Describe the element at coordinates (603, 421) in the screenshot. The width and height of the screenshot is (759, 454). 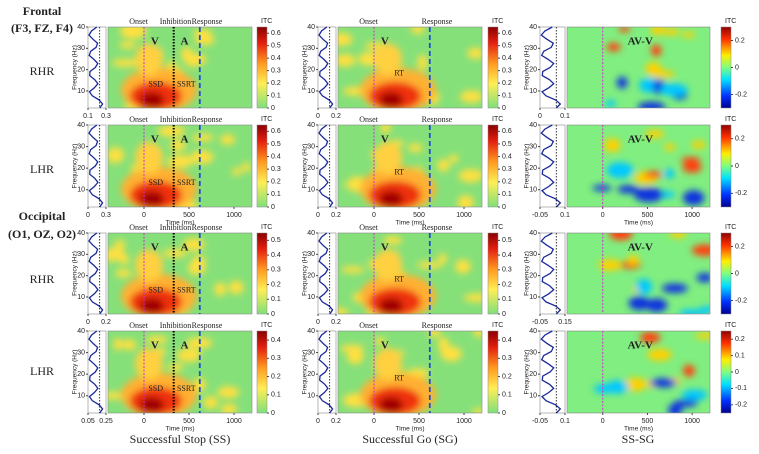
I see `x-tick-label: 0` at that location.